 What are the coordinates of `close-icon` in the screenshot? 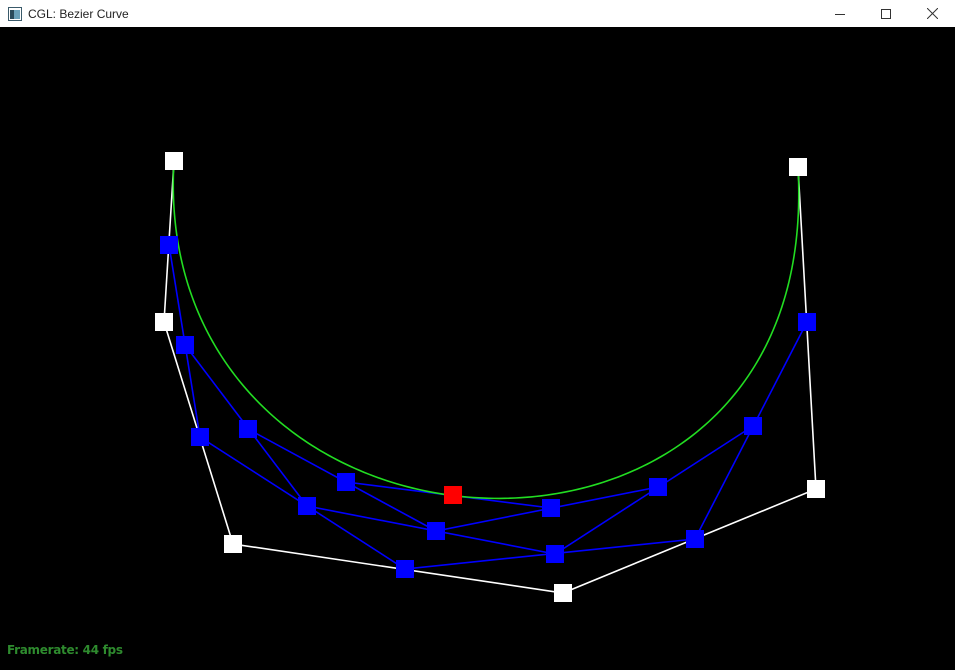 It's located at (932, 13).